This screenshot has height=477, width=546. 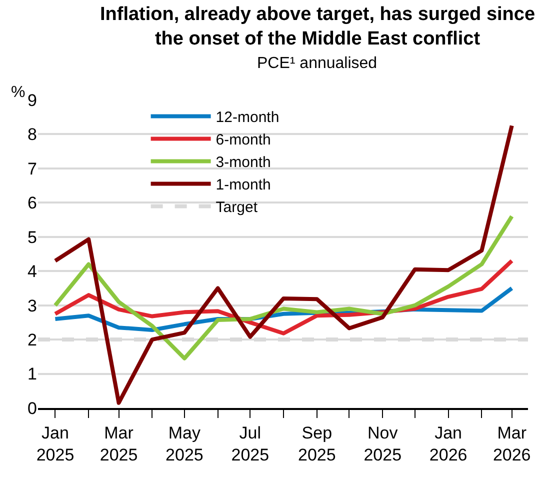 I want to click on y-axis-title: %, so click(x=18, y=92).